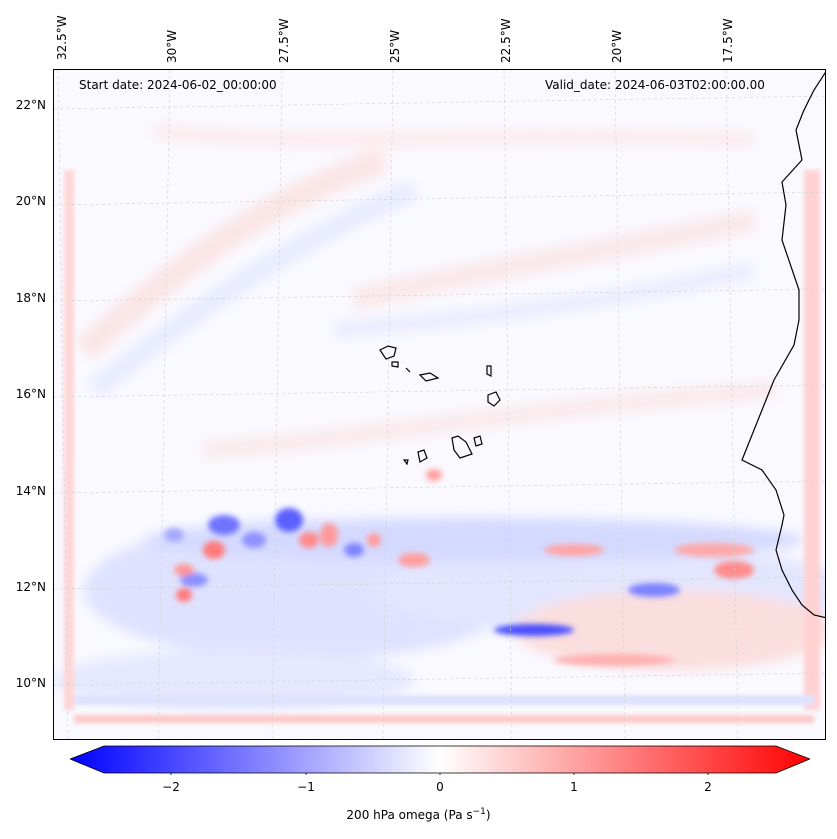 This screenshot has width=837, height=839. Describe the element at coordinates (574, 787) in the screenshot. I see `colorbar-tick-1: 1` at that location.